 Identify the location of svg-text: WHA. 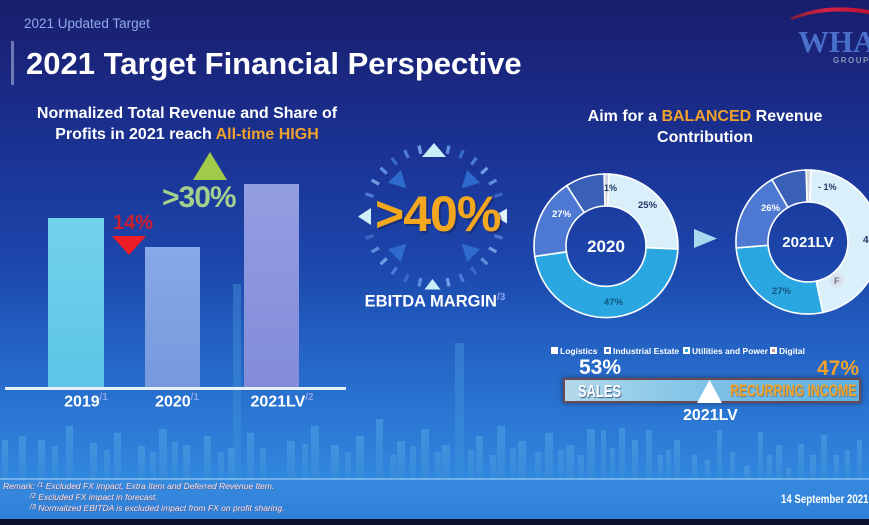
(833, 41).